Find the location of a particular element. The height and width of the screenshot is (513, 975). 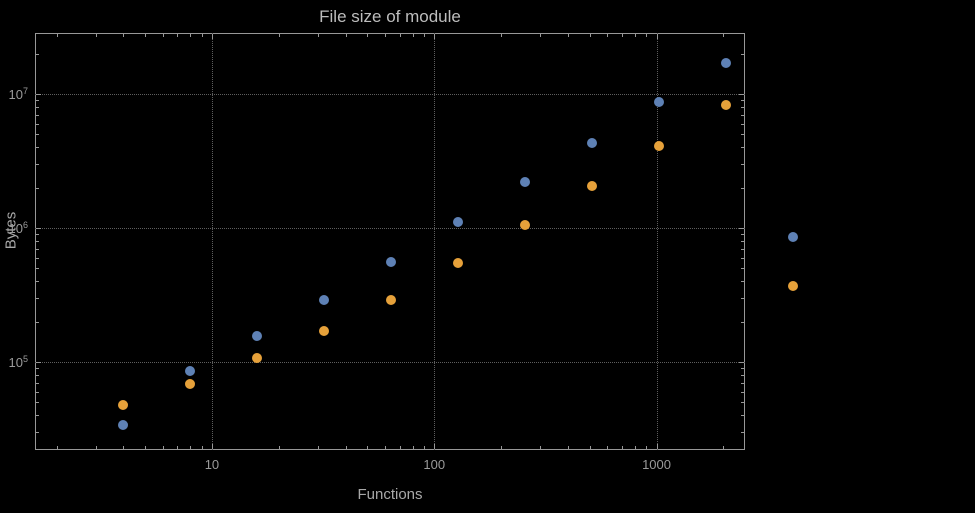

chart-title: File size of module is located at coordinates (390, 16).